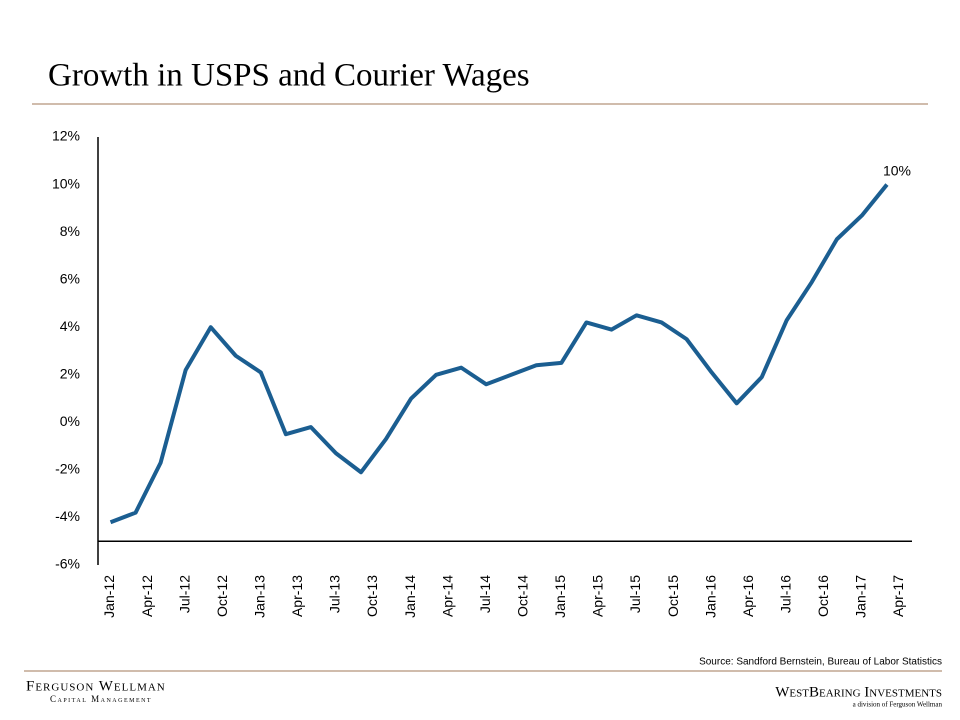 The height and width of the screenshot is (720, 960). What do you see at coordinates (67, 516) in the screenshot?
I see `y-tick-label: -4%` at bounding box center [67, 516].